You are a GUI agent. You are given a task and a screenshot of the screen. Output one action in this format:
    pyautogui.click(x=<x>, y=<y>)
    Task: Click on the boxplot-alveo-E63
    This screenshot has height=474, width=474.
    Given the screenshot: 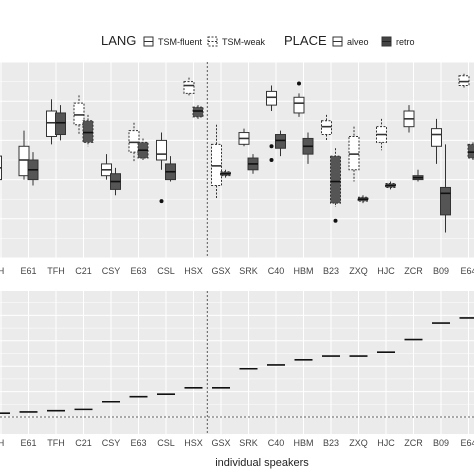 What is the action you would take?
    pyautogui.click(x=134, y=142)
    